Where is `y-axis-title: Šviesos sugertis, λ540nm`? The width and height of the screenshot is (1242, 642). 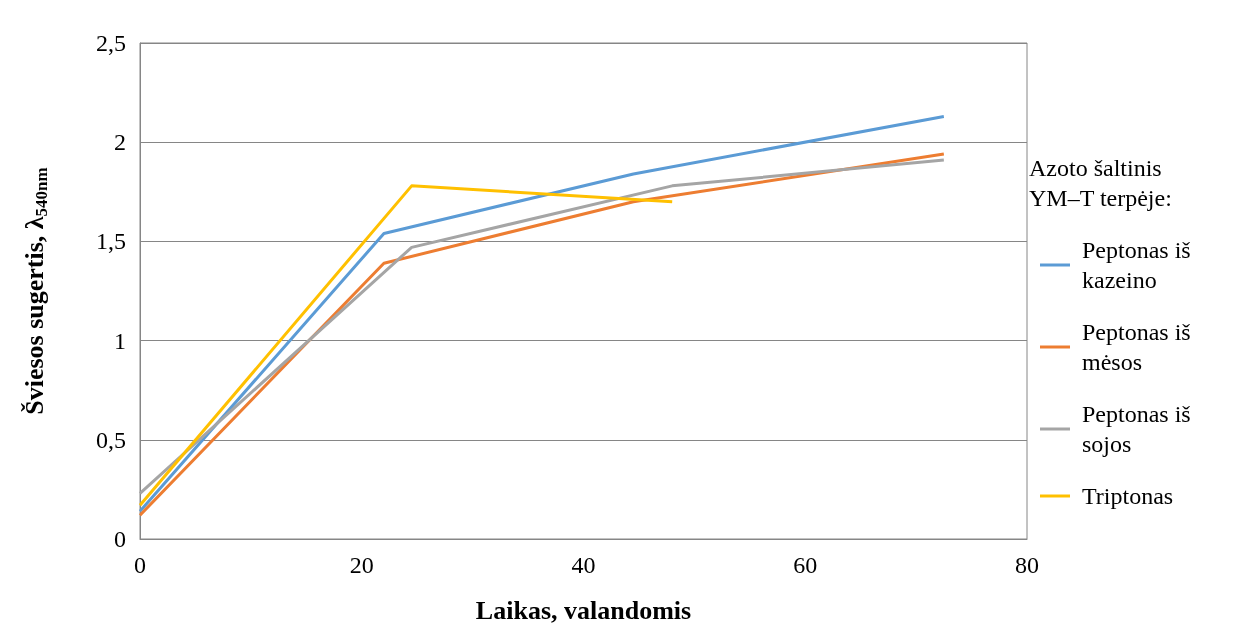
y-axis-title: Šviesos sugertis, λ540nm is located at coordinates (35, 291).